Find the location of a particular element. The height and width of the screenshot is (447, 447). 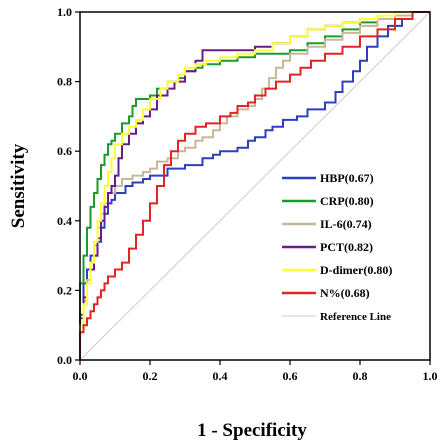

x-axis-title: 1 - Specificity is located at coordinates (252, 430).